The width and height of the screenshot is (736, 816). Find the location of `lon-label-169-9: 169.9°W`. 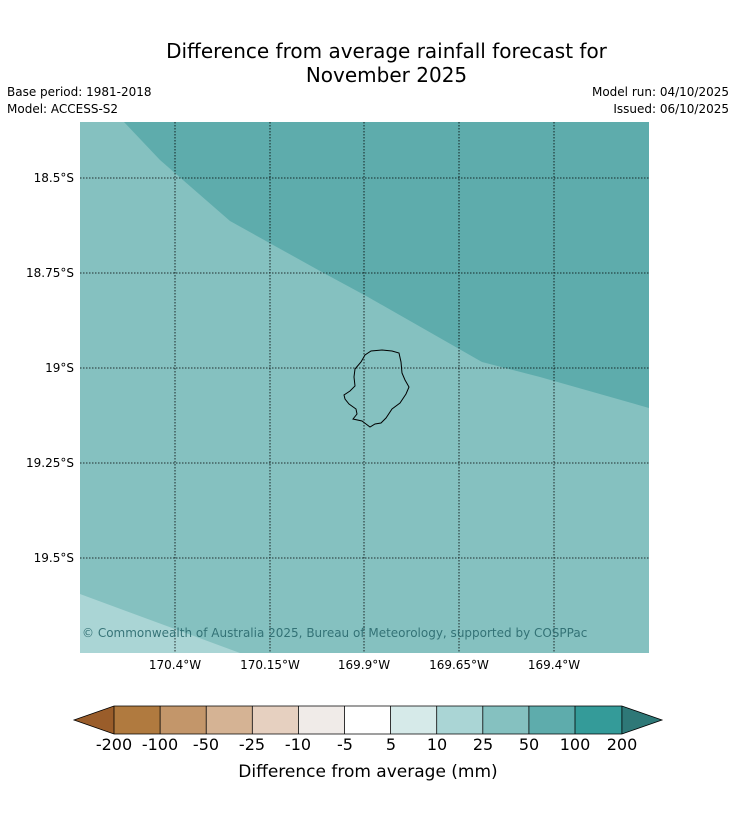

lon-label-169-9: 169.9°W is located at coordinates (364, 665).